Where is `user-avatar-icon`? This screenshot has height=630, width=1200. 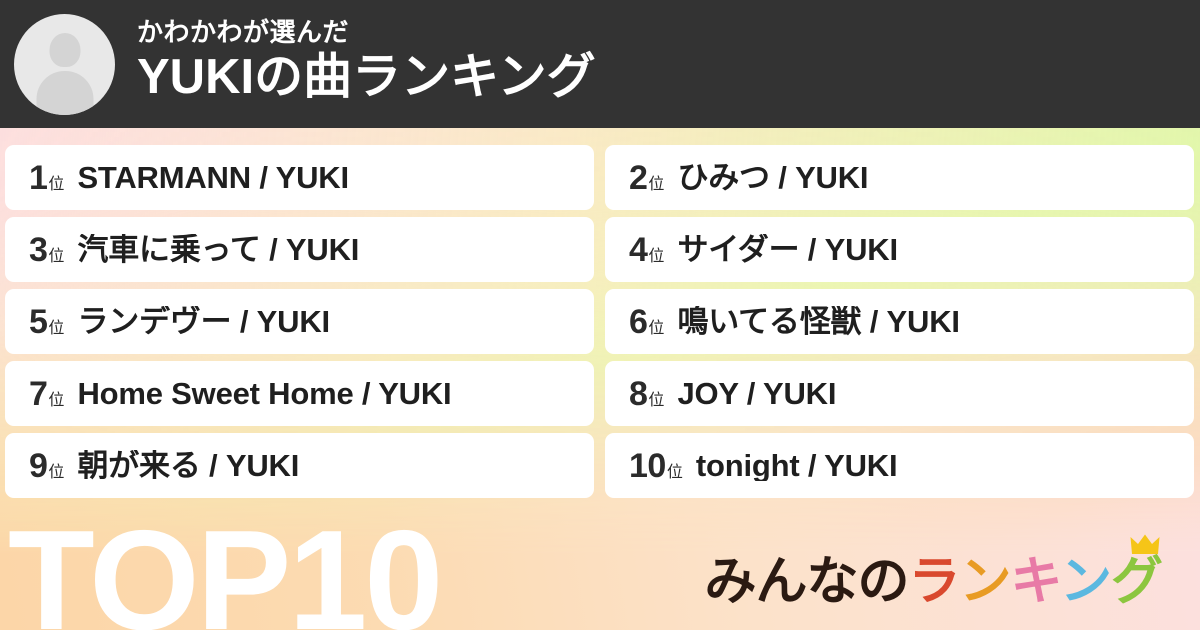
user-avatar-icon is located at coordinates (64, 64).